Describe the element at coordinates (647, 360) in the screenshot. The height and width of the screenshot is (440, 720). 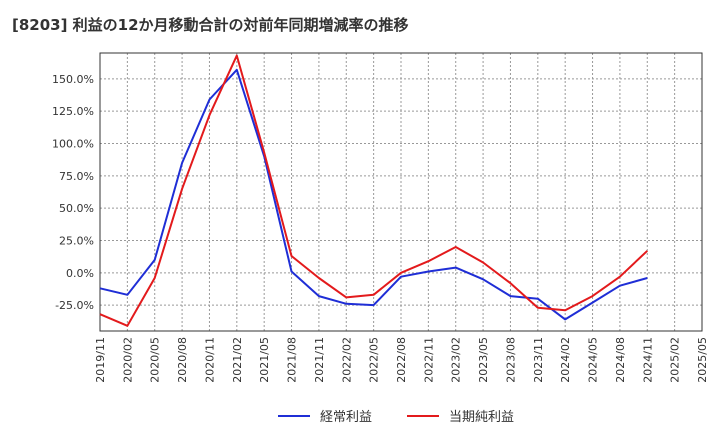
I see `x-tick-label: 2024/11` at that location.